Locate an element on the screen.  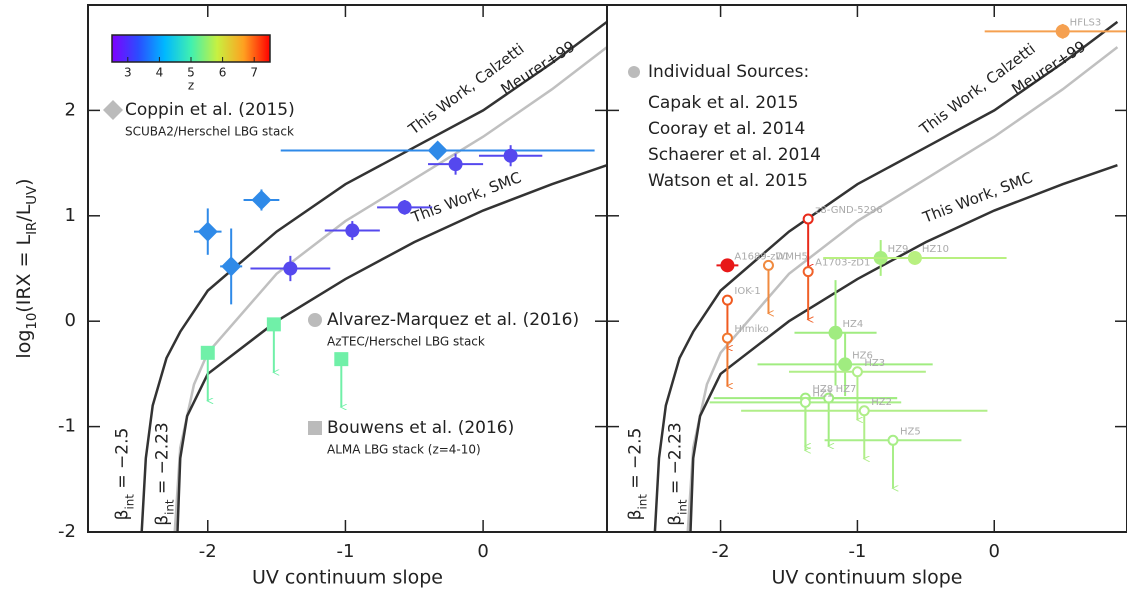
legend-title: Individual Sources: is located at coordinates (728, 72).